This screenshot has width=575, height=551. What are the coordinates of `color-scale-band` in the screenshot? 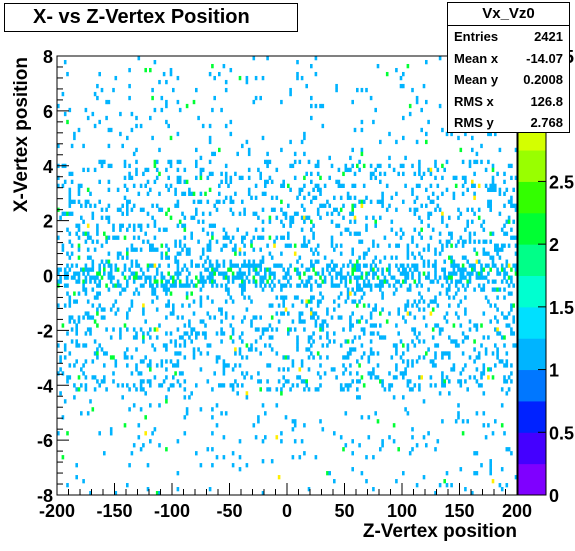 It's located at (532, 197).